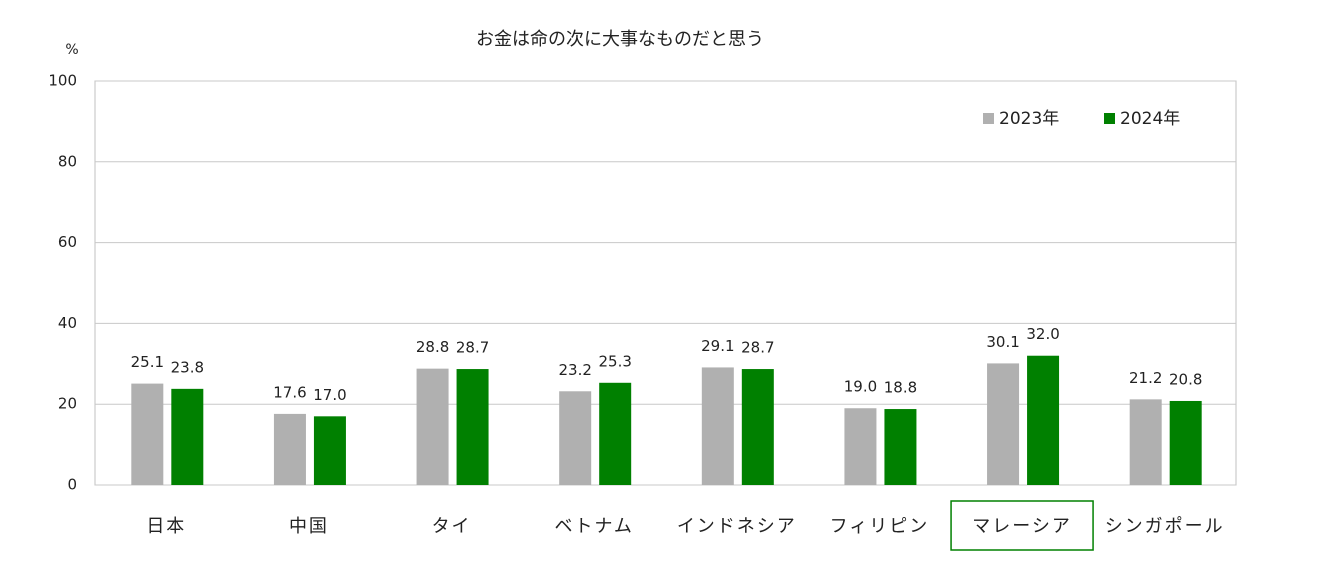 Image resolution: width=1332 pixels, height=580 pixels. I want to click on data-label: 29.1, so click(717, 346).